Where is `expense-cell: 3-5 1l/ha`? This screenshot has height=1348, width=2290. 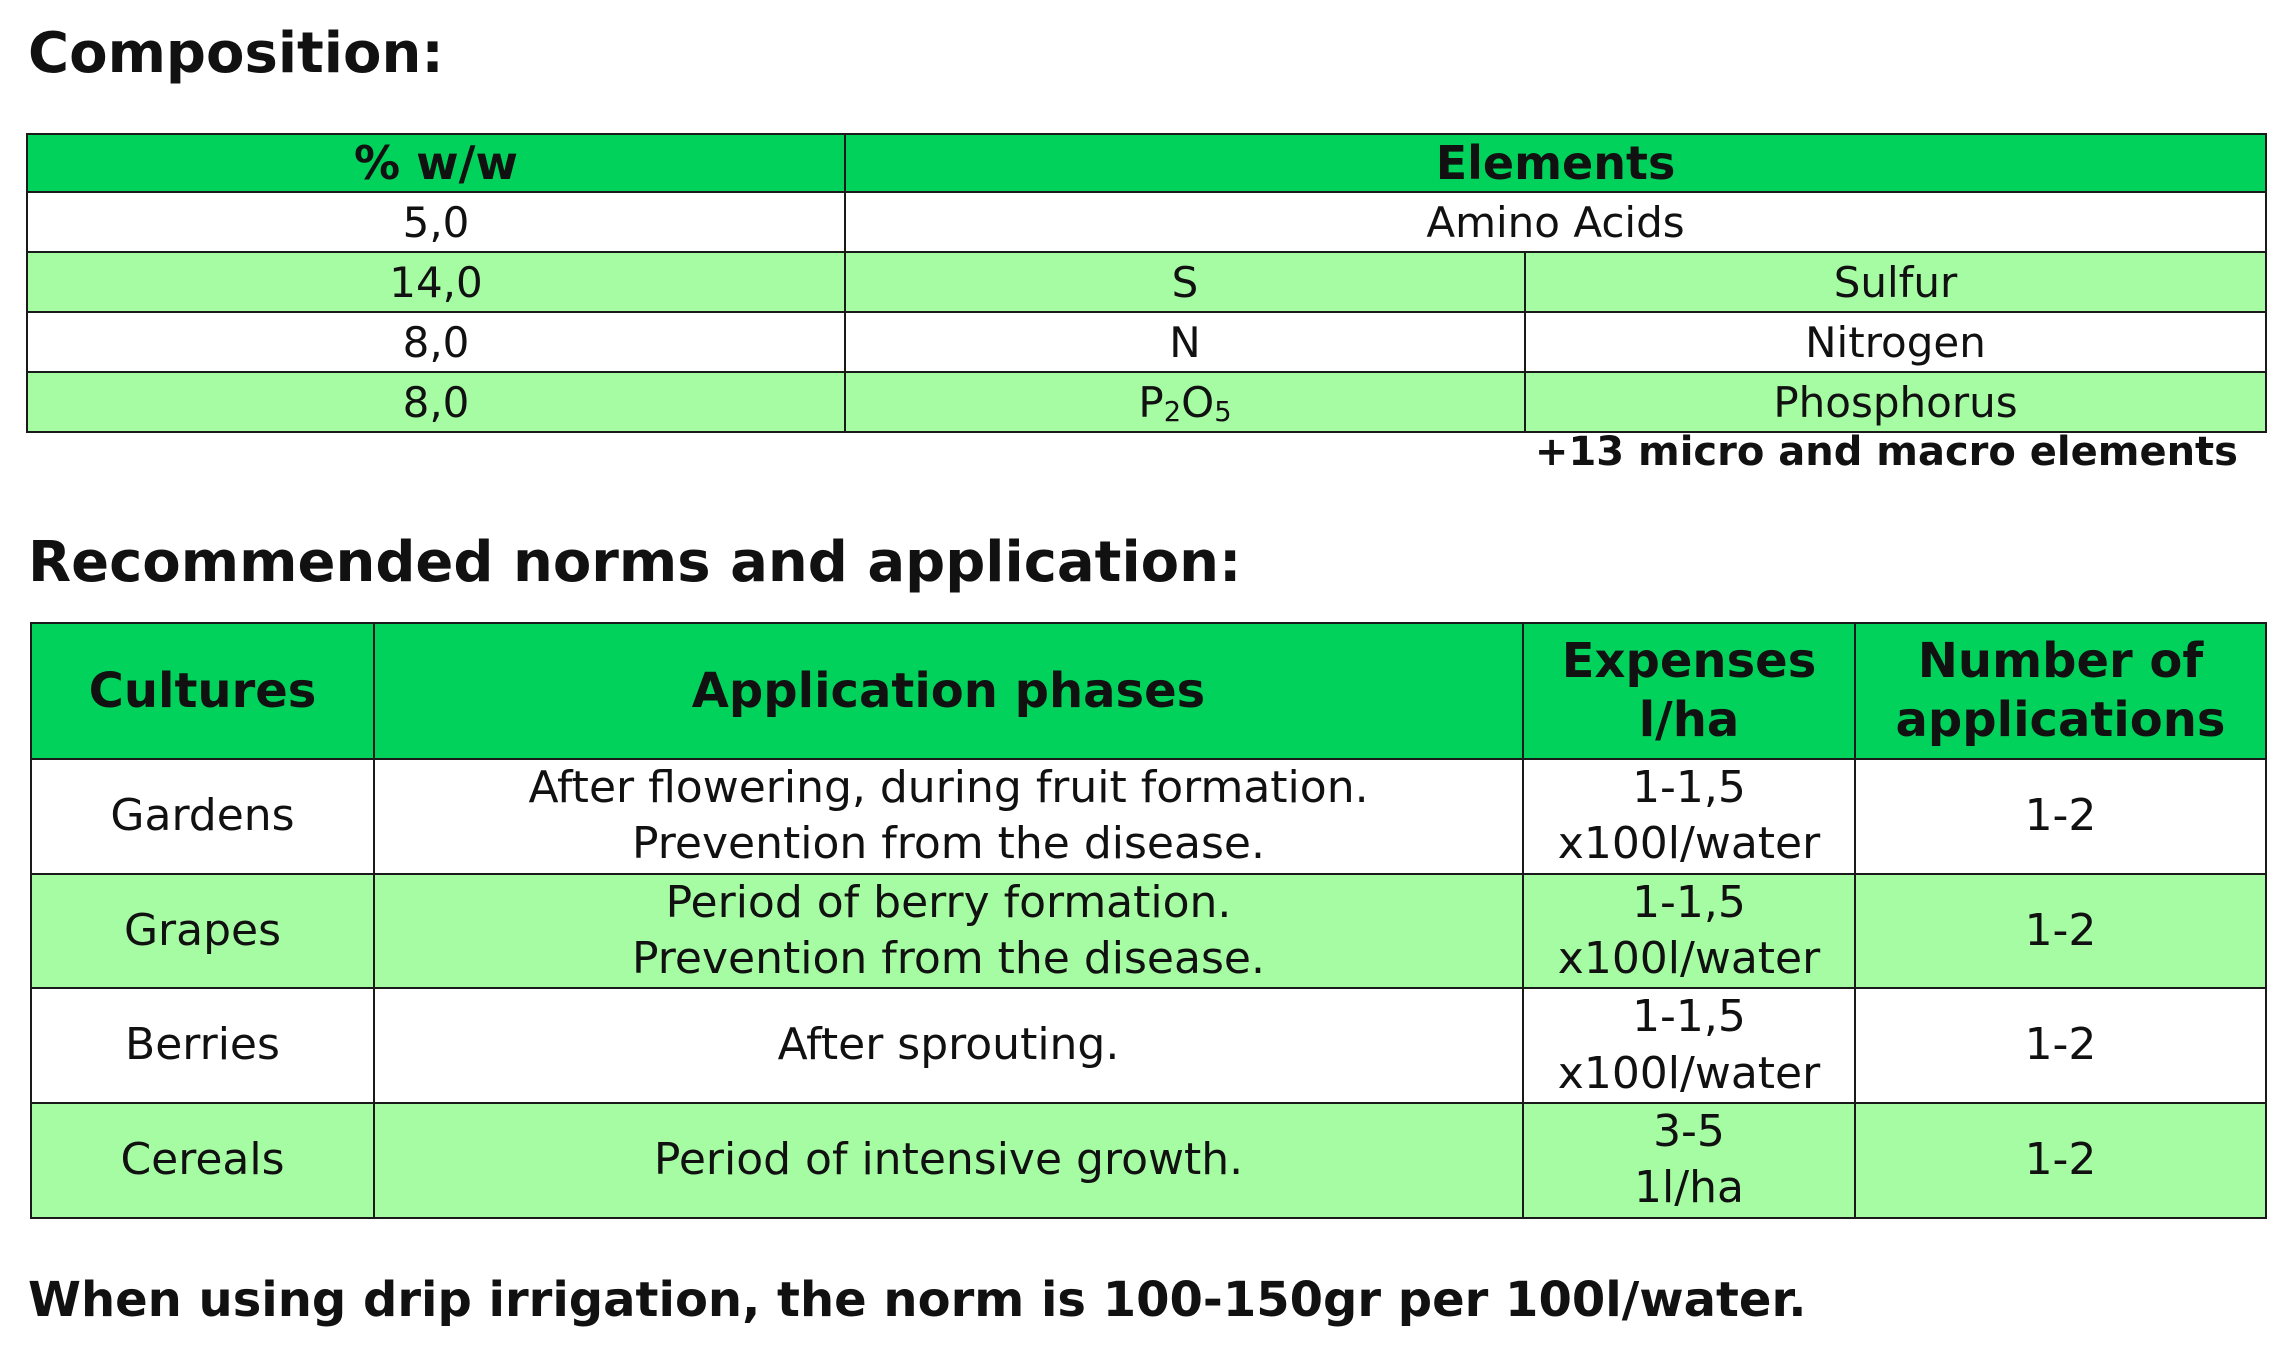 expense-cell: 3-5 1l/ha is located at coordinates (1689, 1160).